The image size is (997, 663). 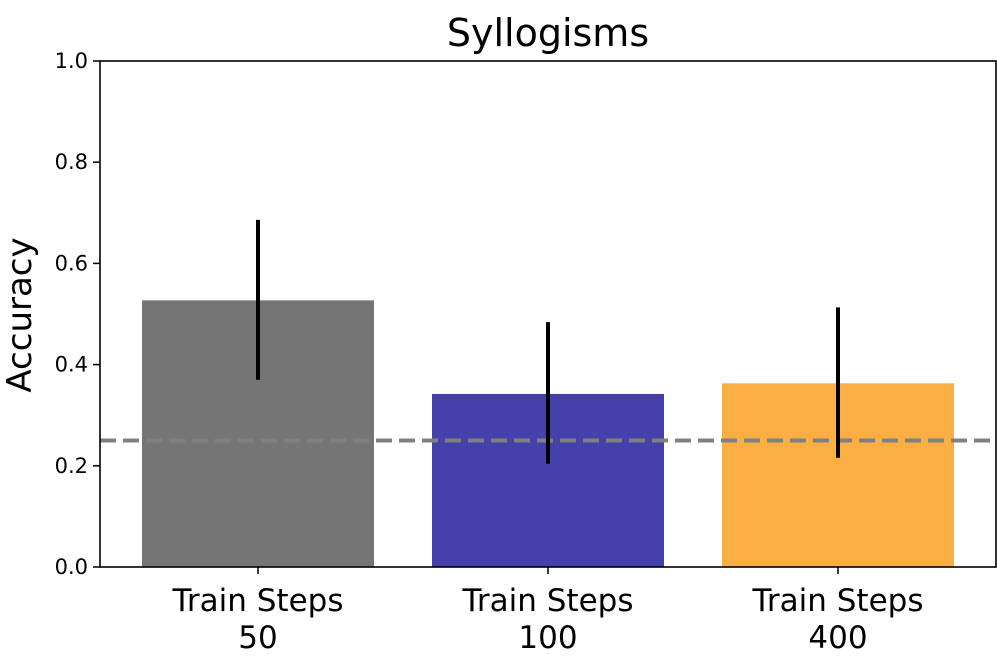 What do you see at coordinates (547, 638) in the screenshot?
I see `x-tick-label-line: 100` at bounding box center [547, 638].